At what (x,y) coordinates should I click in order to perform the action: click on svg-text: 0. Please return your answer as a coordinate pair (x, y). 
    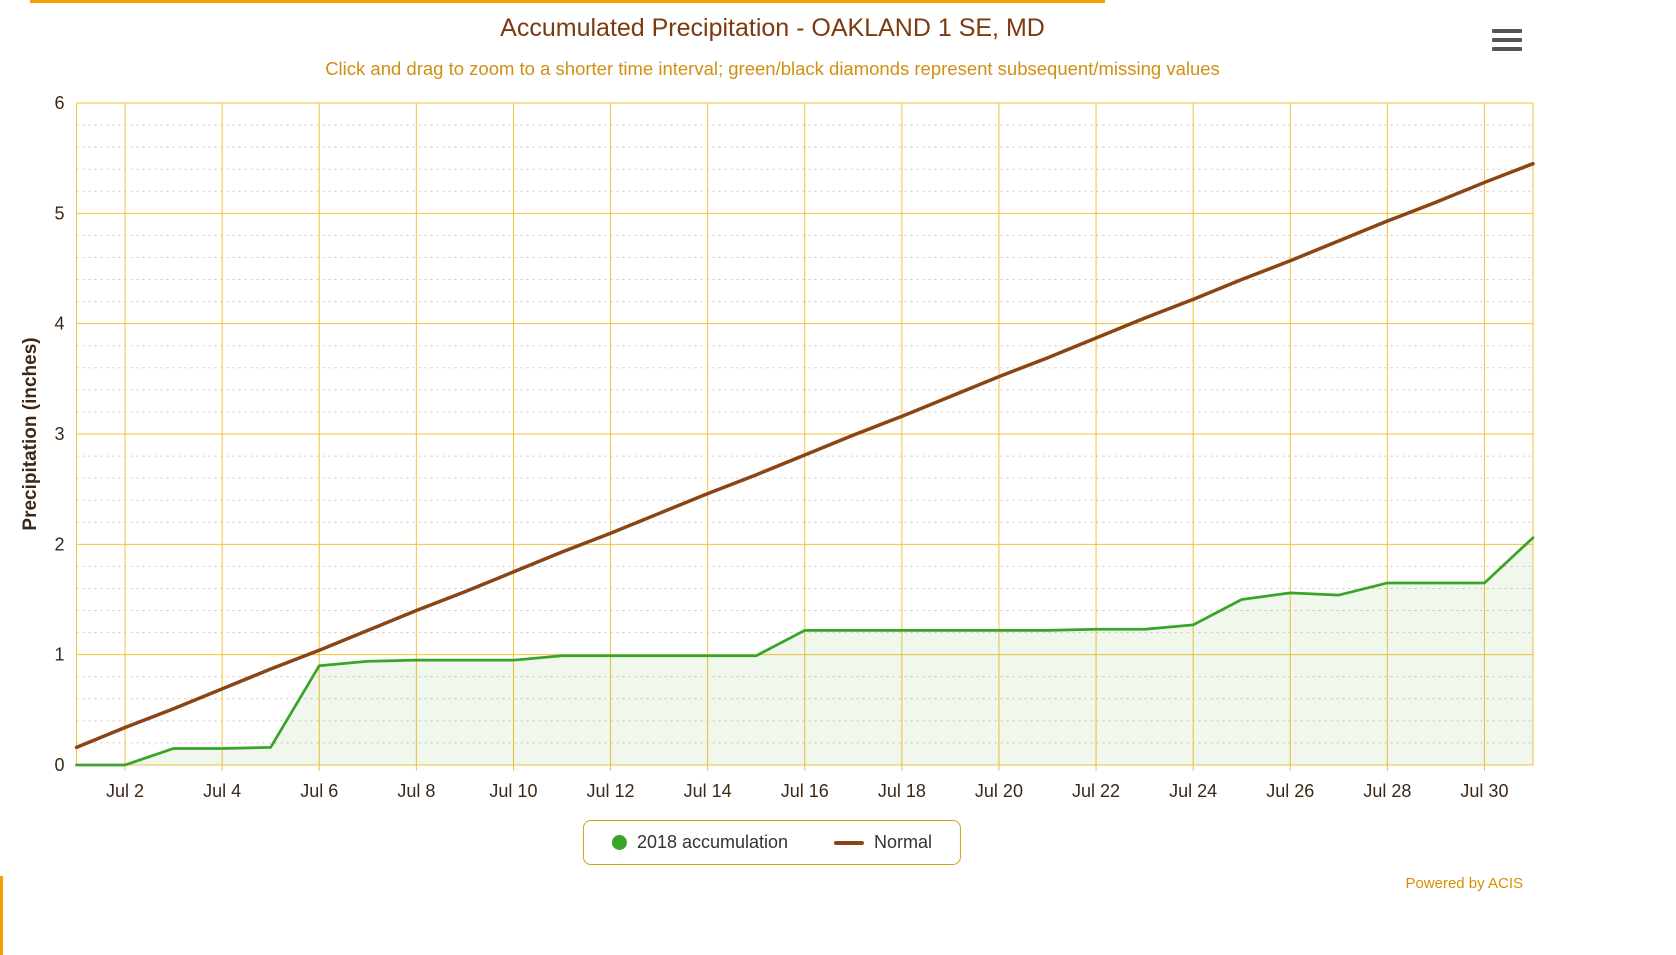
    Looking at the image, I should click on (59, 765).